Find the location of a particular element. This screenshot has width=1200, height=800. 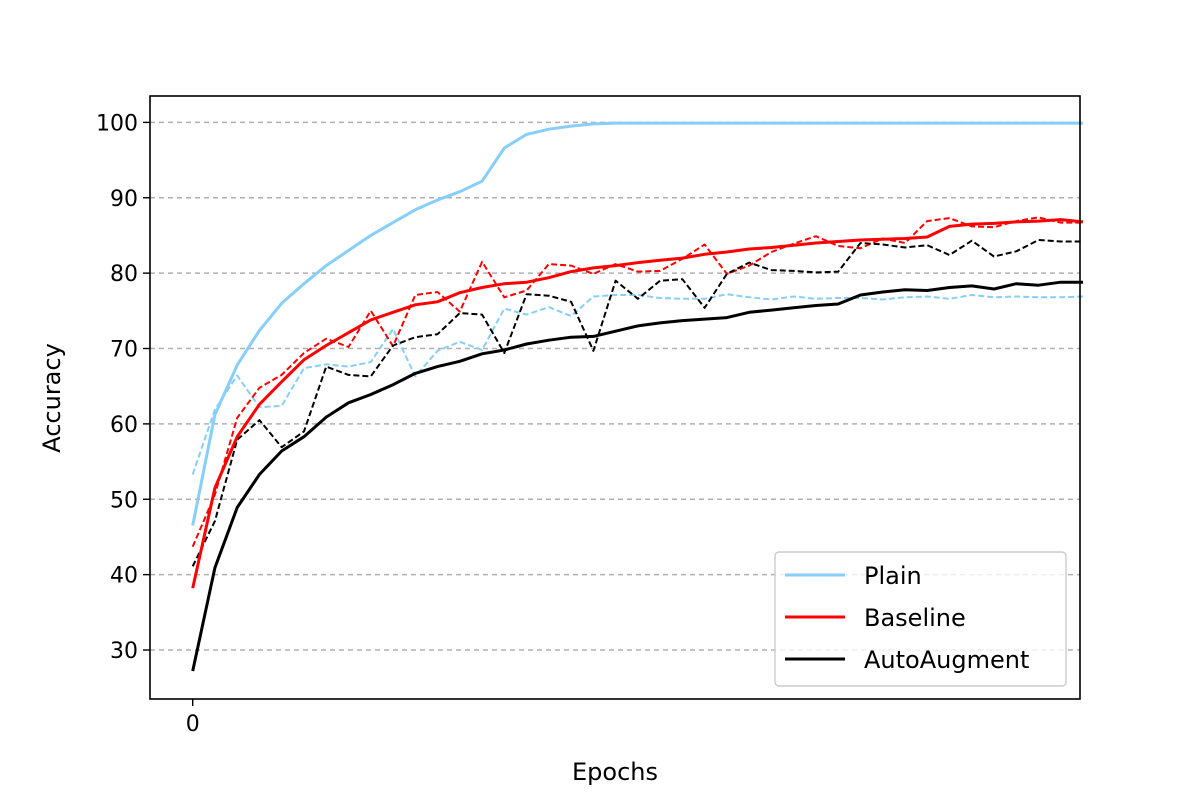

x-axis-label: Epochs is located at coordinates (615, 772).